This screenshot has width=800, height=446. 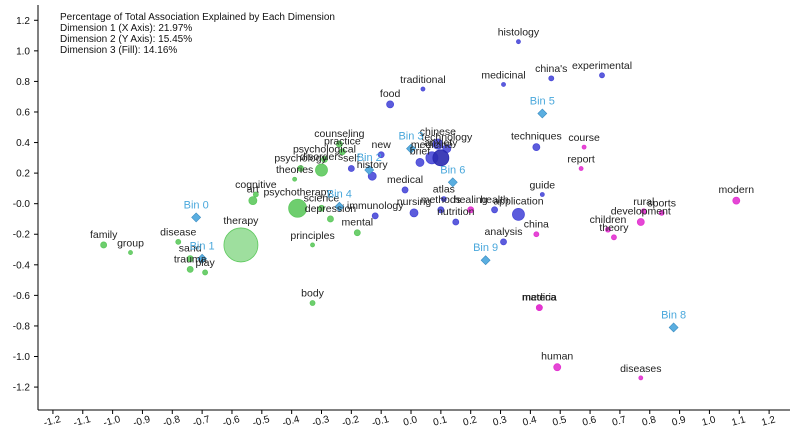 What do you see at coordinates (420, 162) in the screenshot?
I see `term-point-brief` at bounding box center [420, 162].